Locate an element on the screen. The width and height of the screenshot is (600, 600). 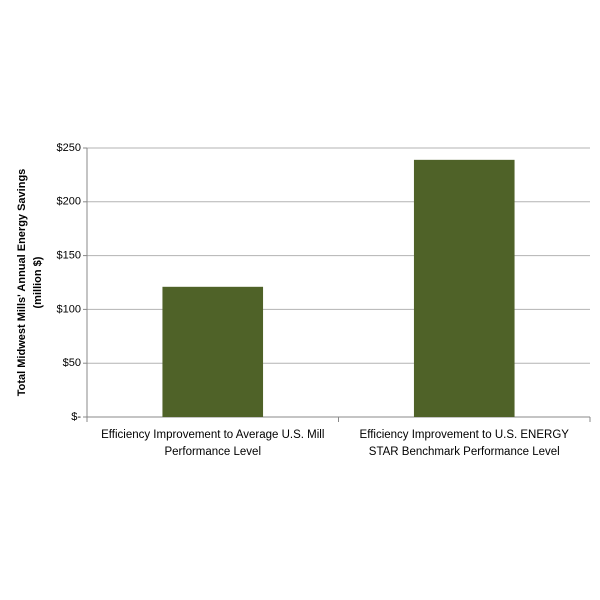
y-tick-label: $100 is located at coordinates (69, 309).